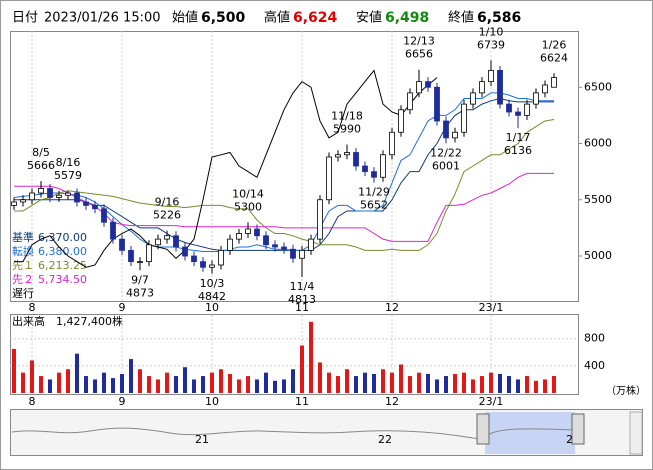 Image resolution: width=653 pixels, height=470 pixels. I want to click on annotation-date: 1/10, so click(491, 31).